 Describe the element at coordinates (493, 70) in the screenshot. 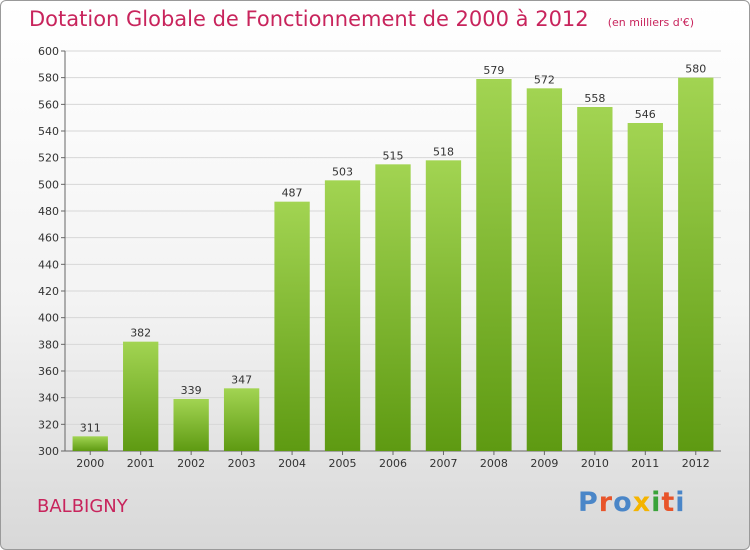

I see `data-label-2008: 579` at that location.